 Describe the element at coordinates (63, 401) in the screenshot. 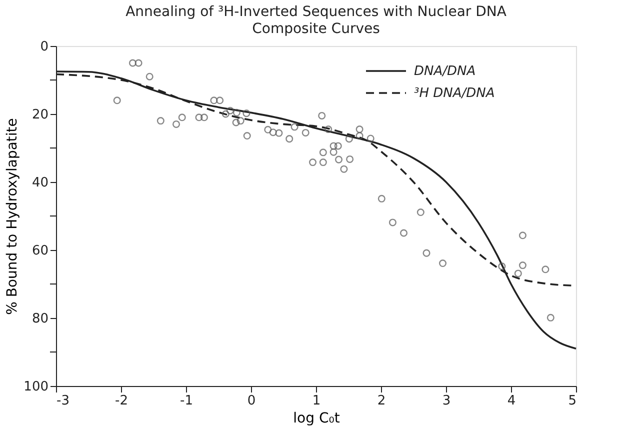

I see `x-tick-label: -3` at that location.